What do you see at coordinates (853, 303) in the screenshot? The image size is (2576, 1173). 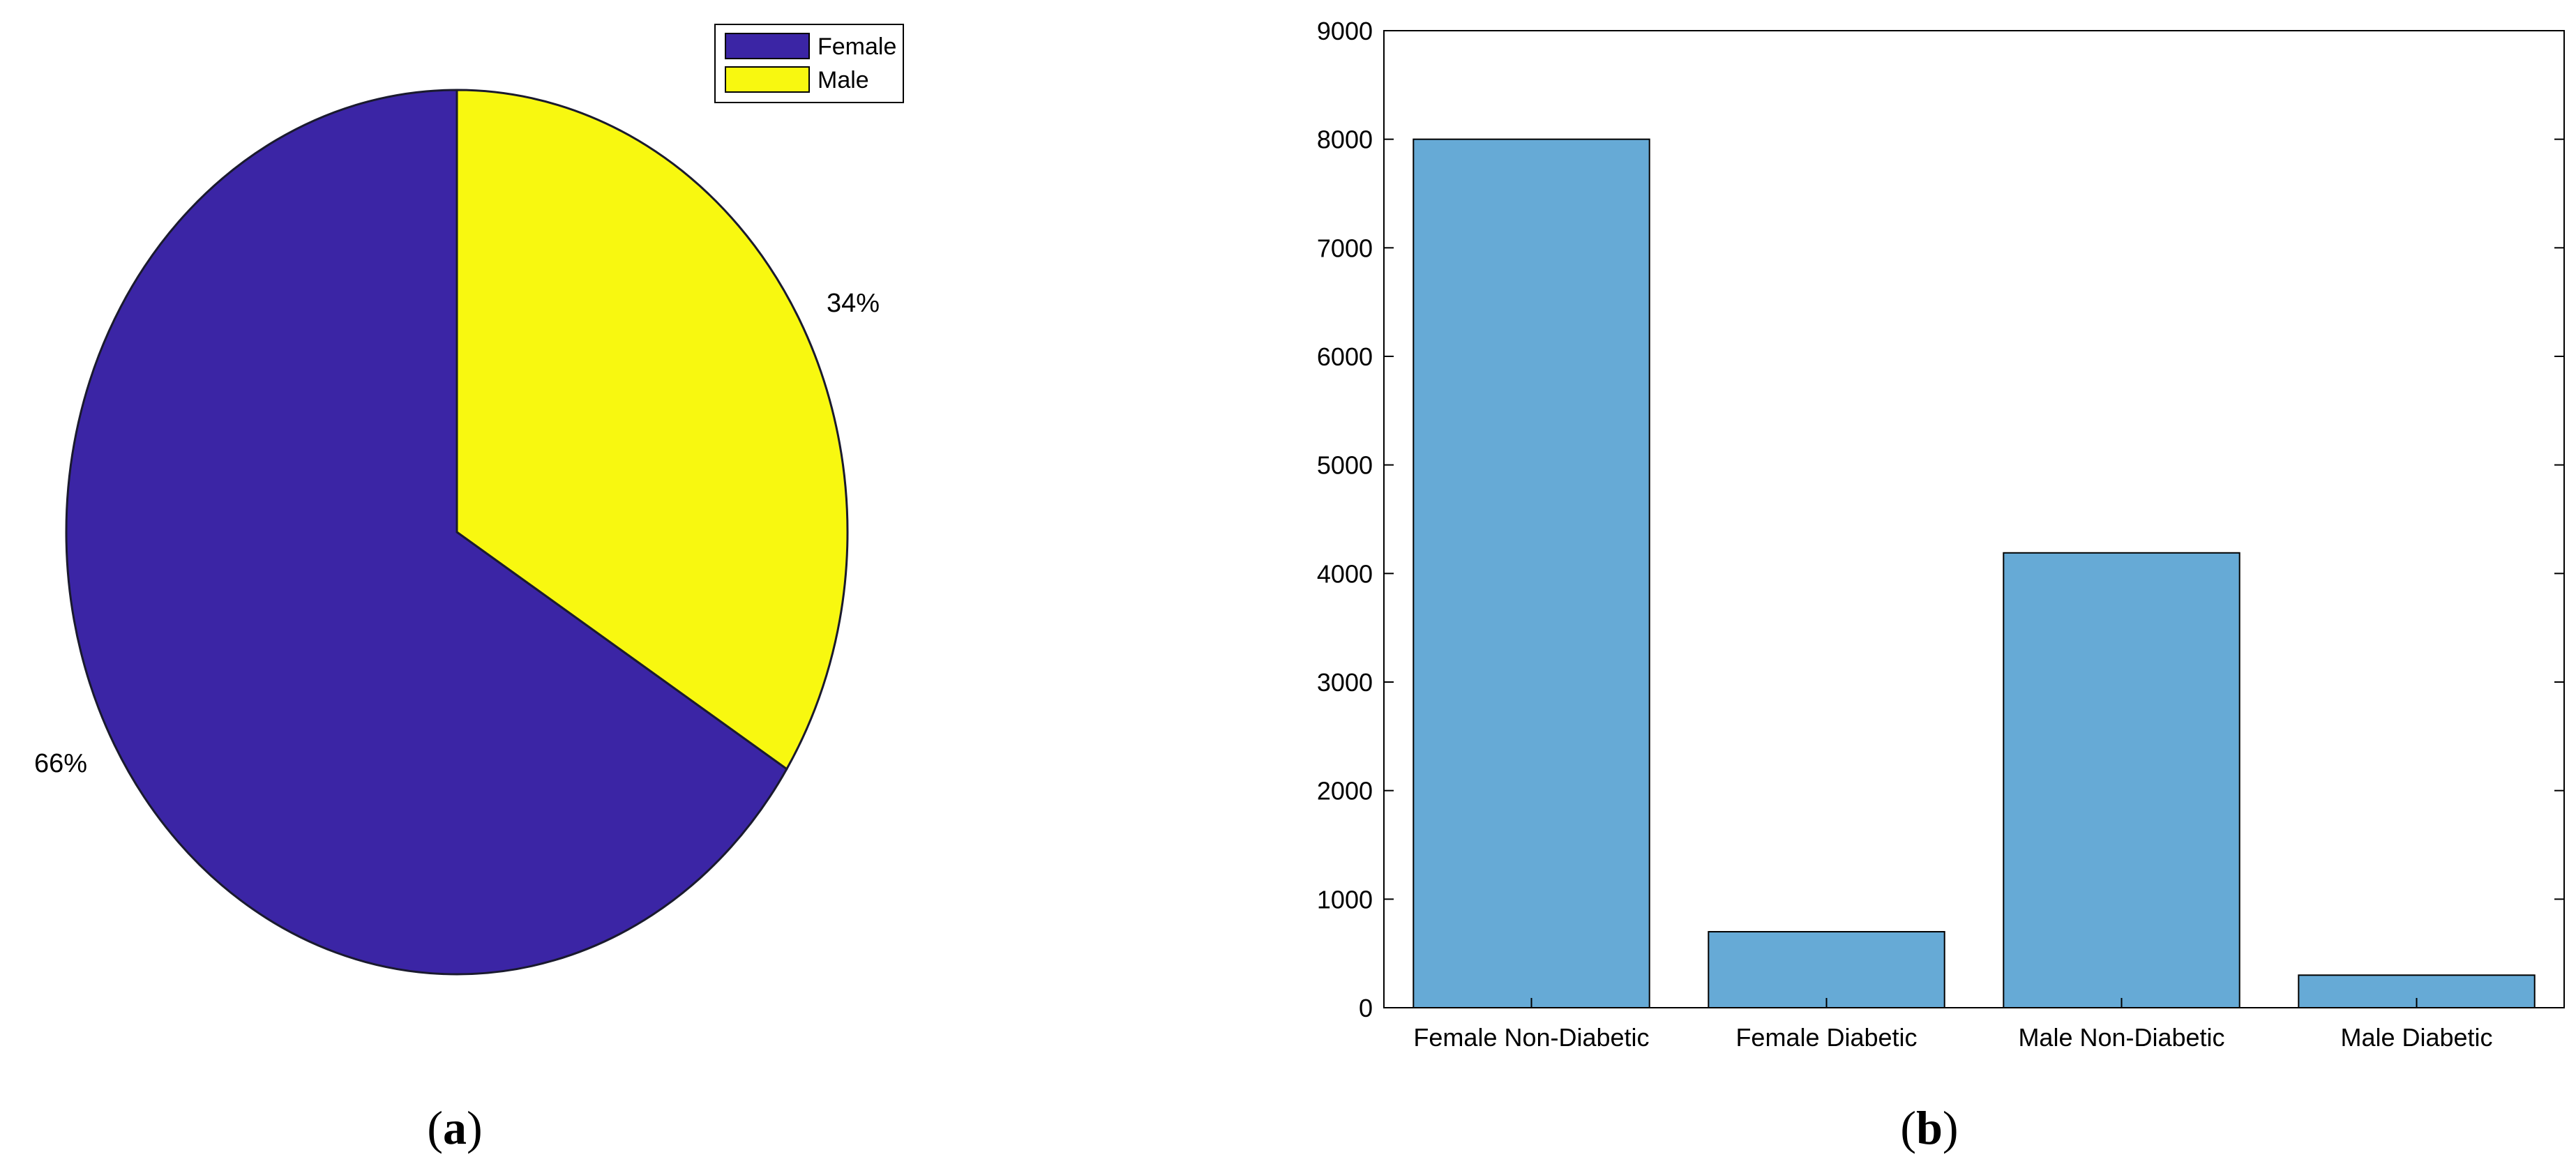 I see `pie-label-male: 34%` at bounding box center [853, 303].